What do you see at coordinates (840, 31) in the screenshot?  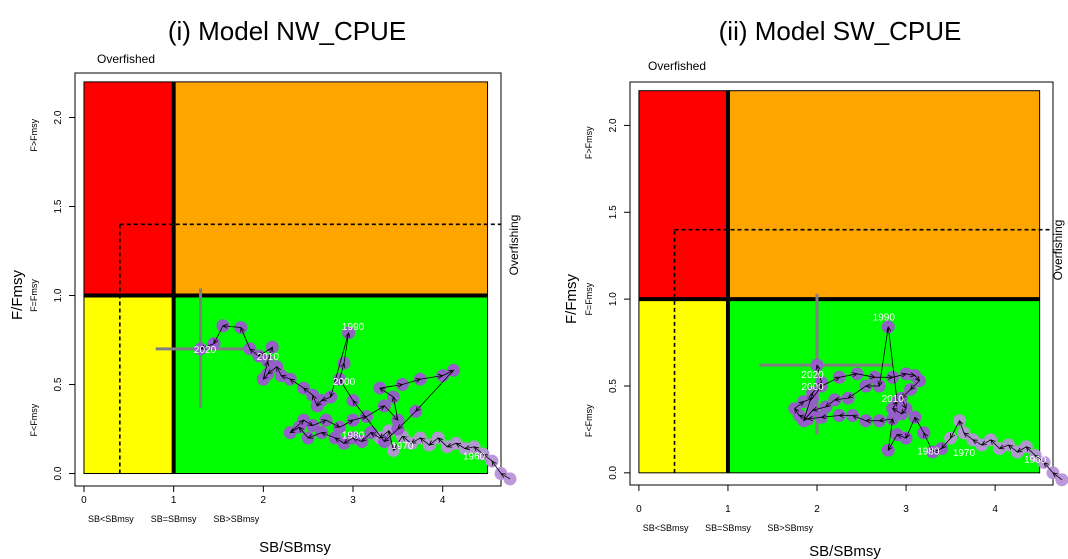 I see `chart-title: (ii) Model SW_CPUE` at bounding box center [840, 31].